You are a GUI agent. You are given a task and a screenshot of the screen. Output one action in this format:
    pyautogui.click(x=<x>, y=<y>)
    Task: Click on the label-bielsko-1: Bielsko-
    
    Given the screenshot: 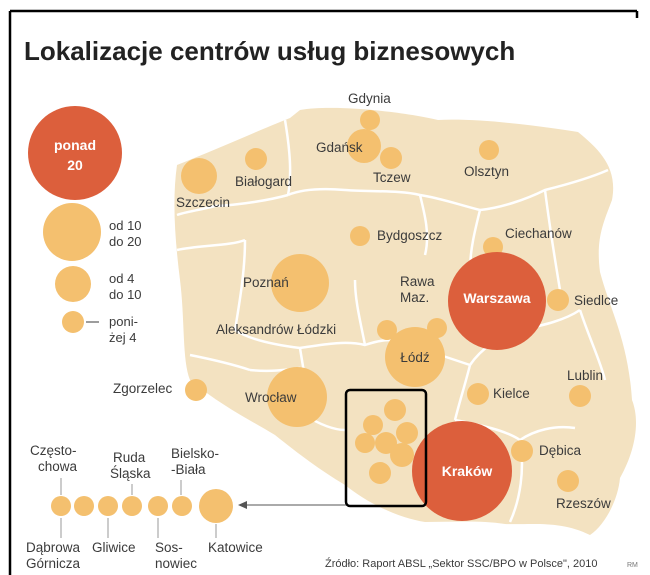 What is the action you would take?
    pyautogui.click(x=195, y=453)
    